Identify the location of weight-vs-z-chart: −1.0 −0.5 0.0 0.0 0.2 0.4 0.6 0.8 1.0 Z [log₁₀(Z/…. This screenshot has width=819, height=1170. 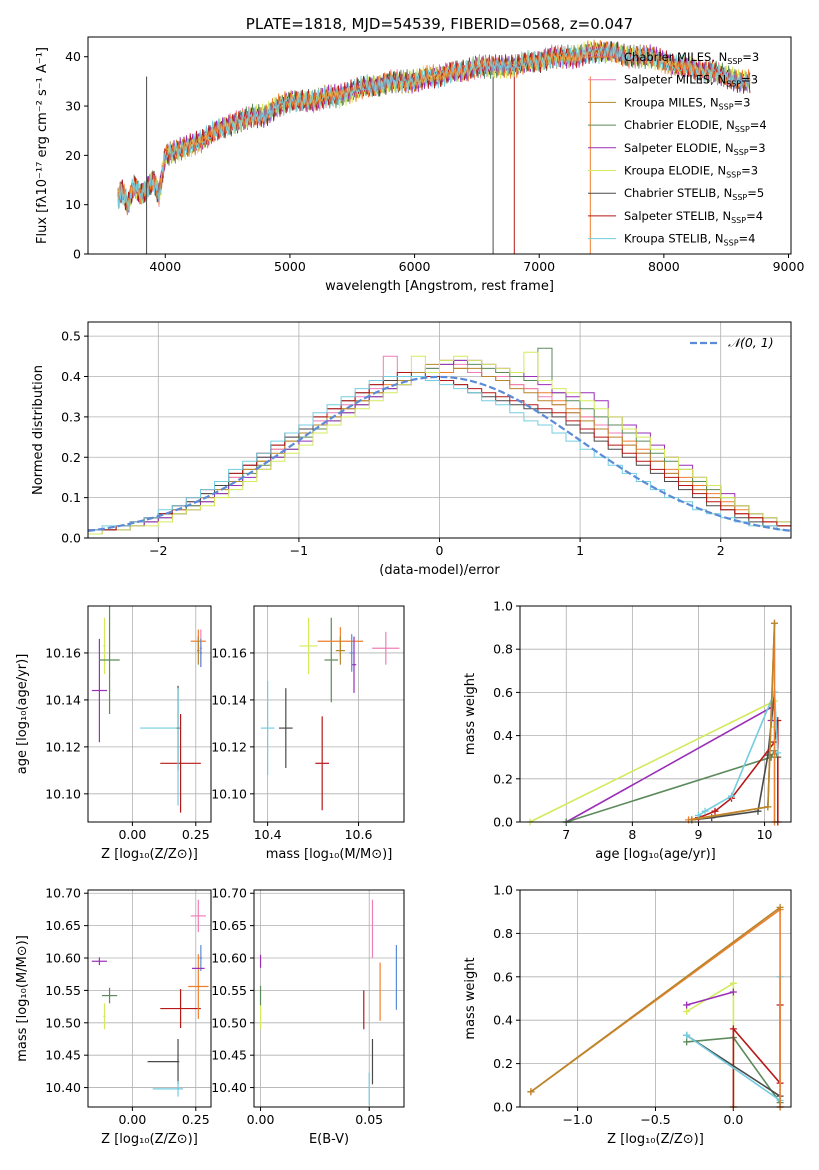
(627, 1015).